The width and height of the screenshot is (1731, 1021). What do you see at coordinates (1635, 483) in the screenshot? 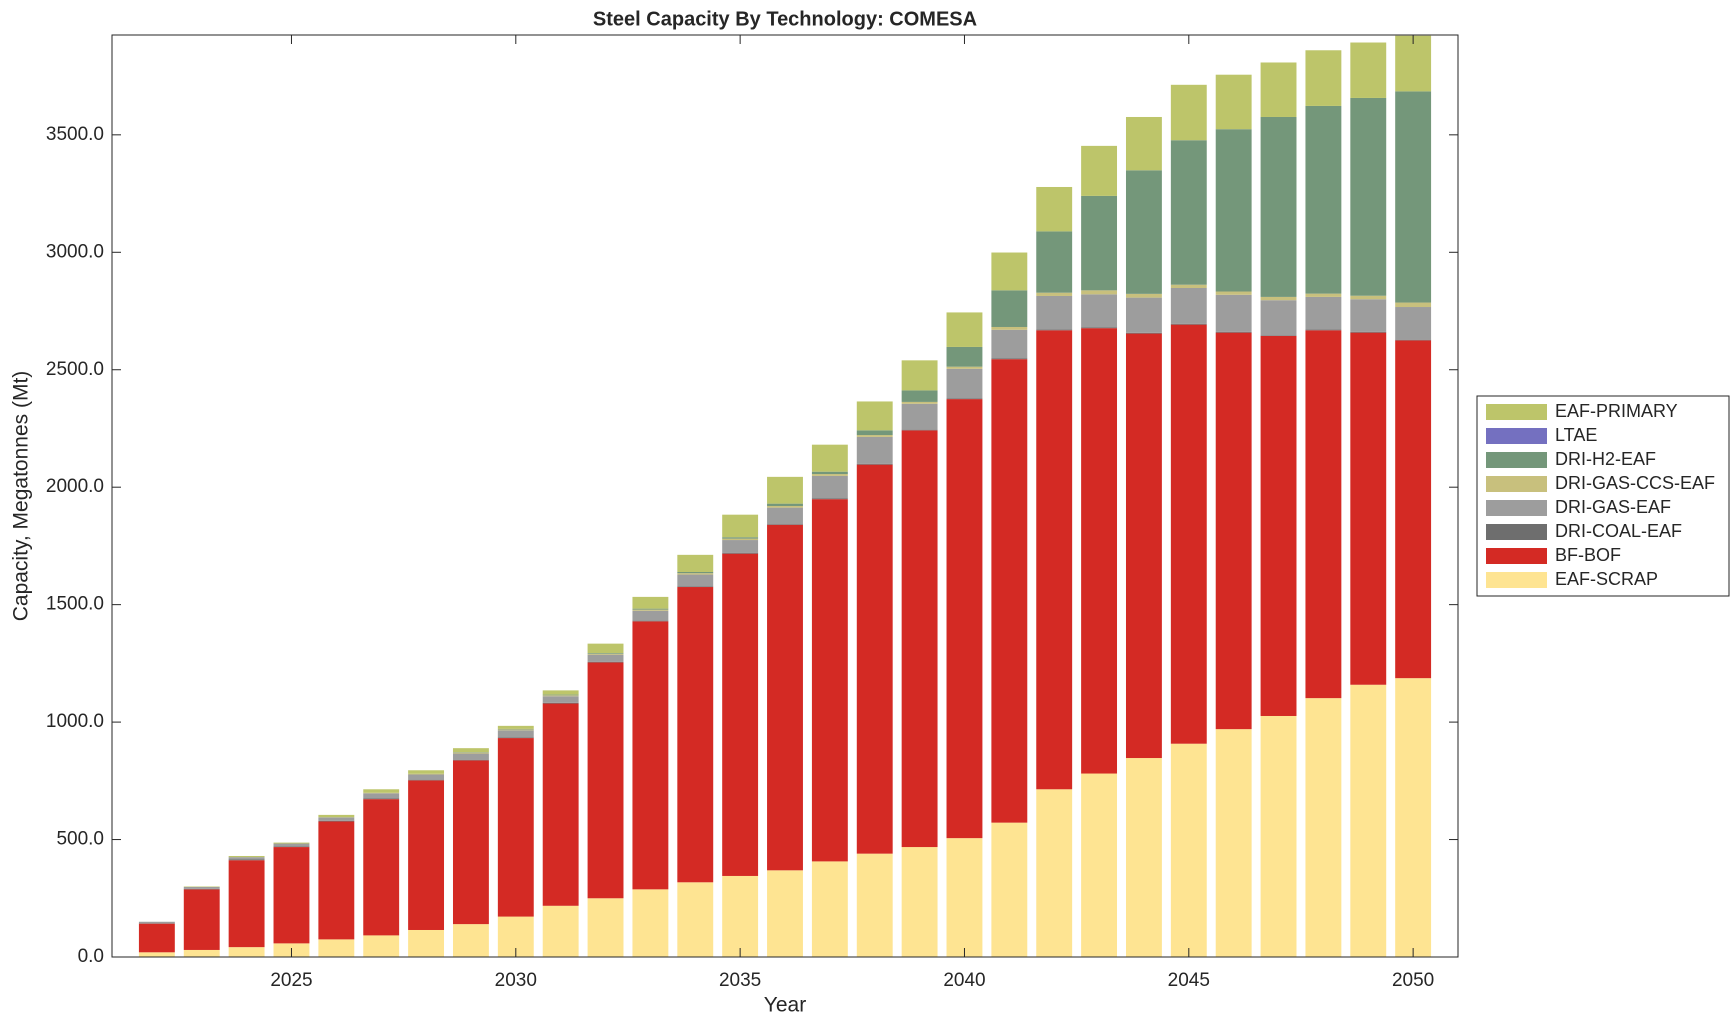
I see `legend-label: DRI-GAS-CCS-EAF` at bounding box center [1635, 483].